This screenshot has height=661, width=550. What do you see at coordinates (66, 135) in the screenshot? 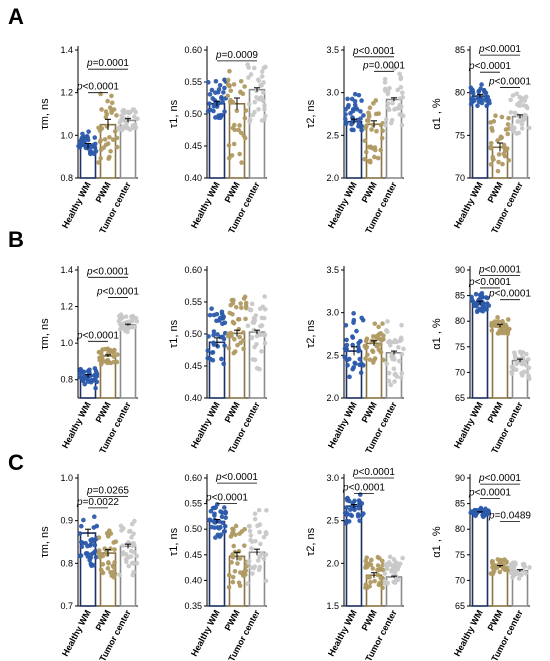
I see `y-tick-label: 1.0` at bounding box center [66, 135].